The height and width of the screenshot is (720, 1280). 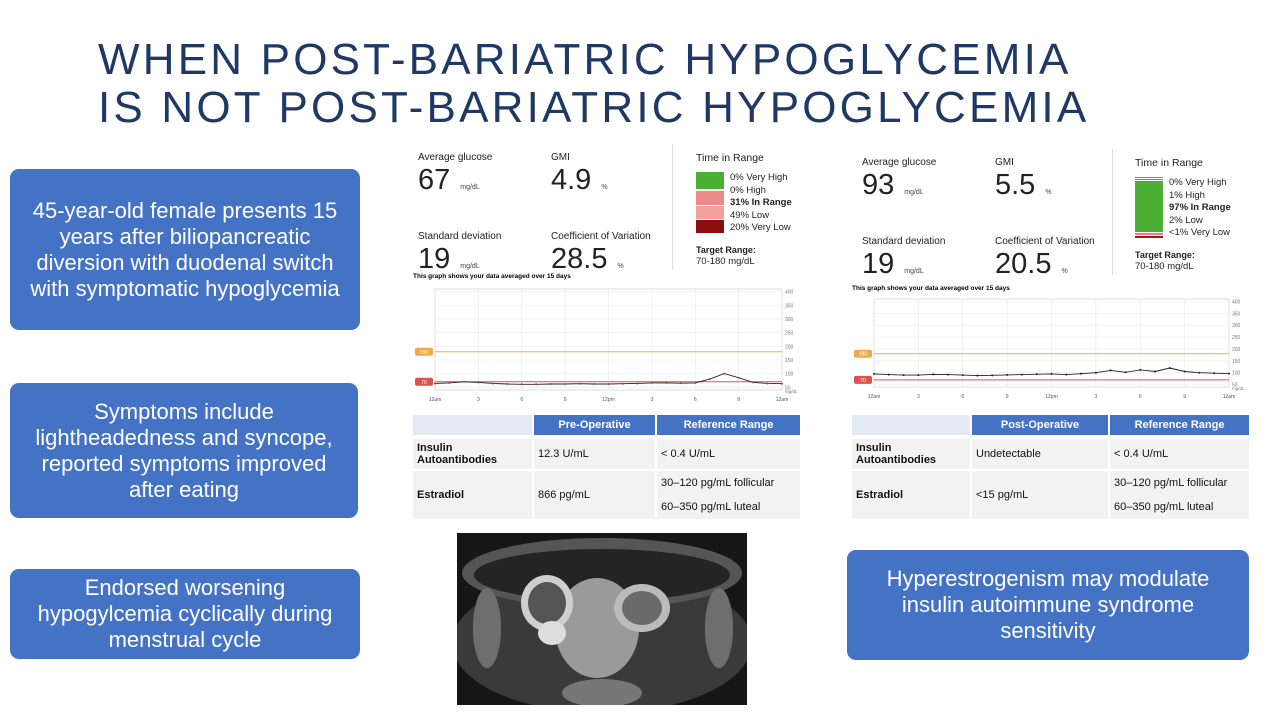 What do you see at coordinates (1235, 386) in the screenshot?
I see `y-tick-label: 50` at bounding box center [1235, 386].